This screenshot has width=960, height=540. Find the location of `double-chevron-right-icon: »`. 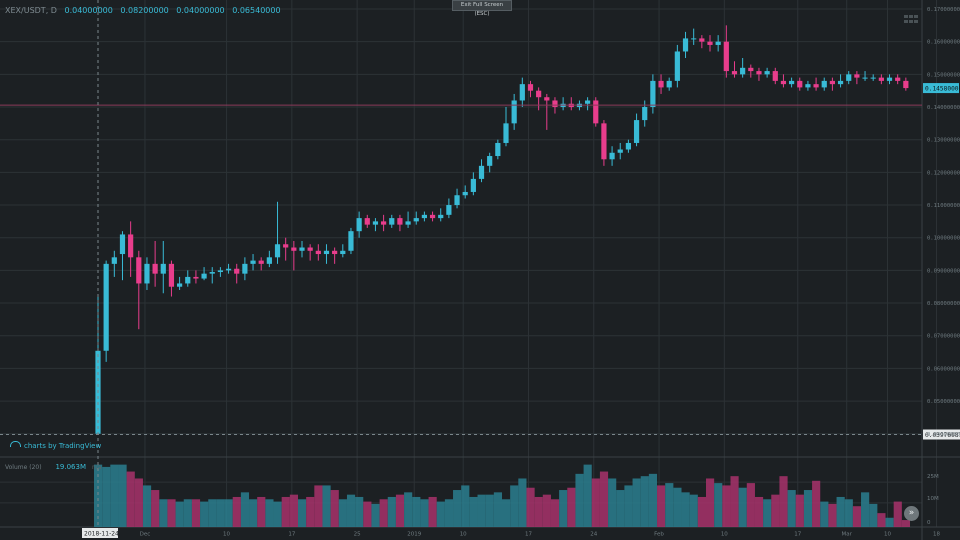

double-chevron-right-icon: » is located at coordinates (911, 513).